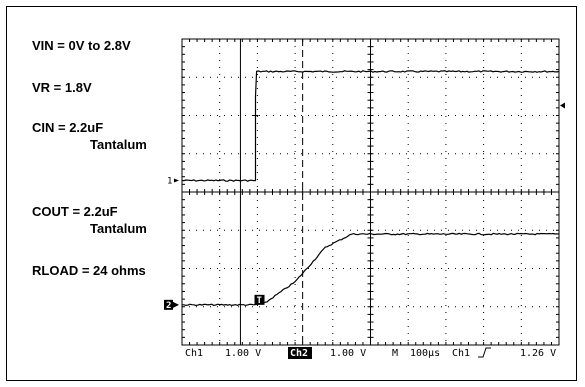  Describe the element at coordinates (176, 180) in the screenshot. I see `ch1-marker-arrow` at that location.